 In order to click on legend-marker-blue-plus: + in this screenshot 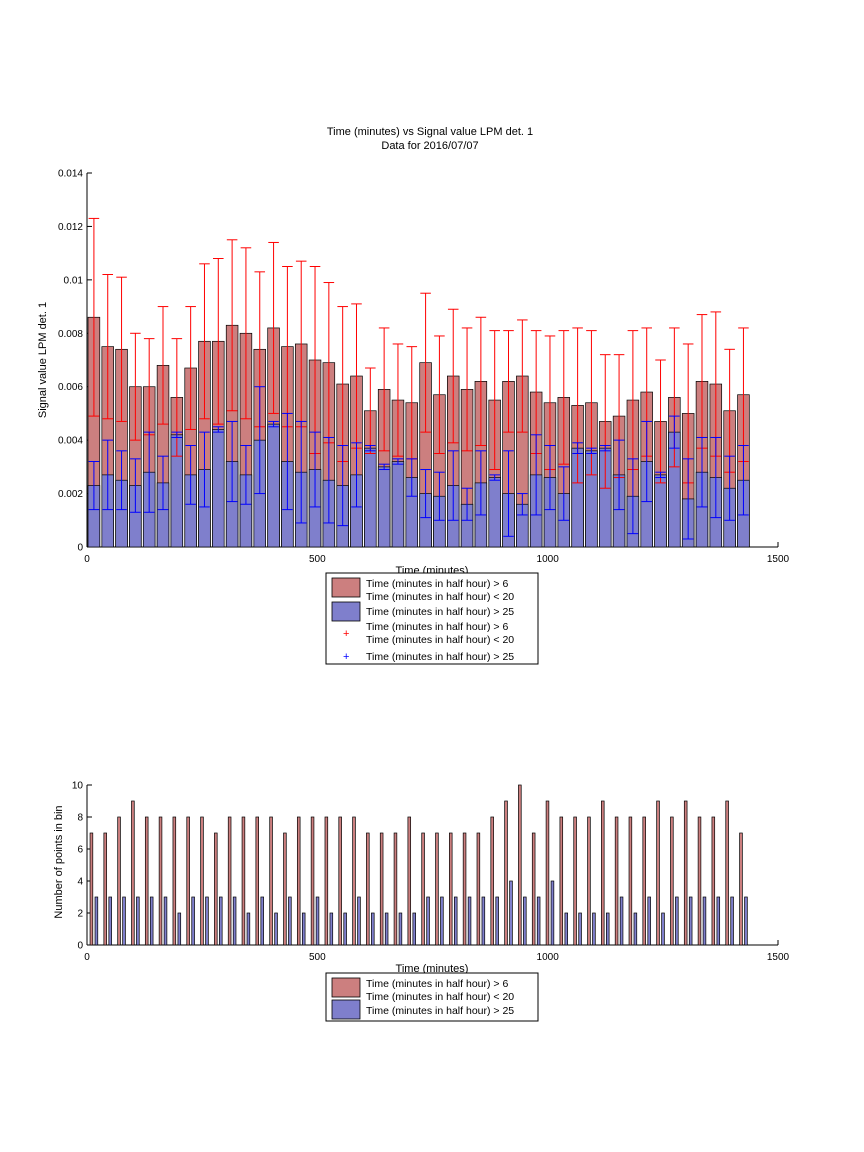, I will do `click(346, 657)`.